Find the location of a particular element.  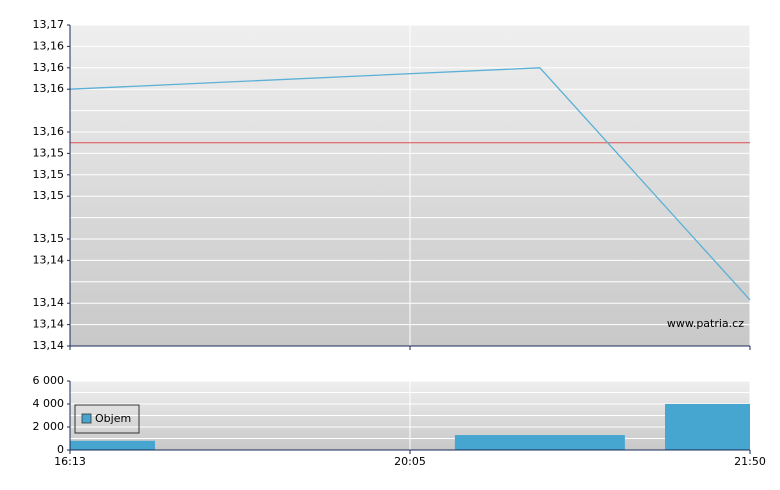

y-tick-label: 0 is located at coordinates (60, 449).